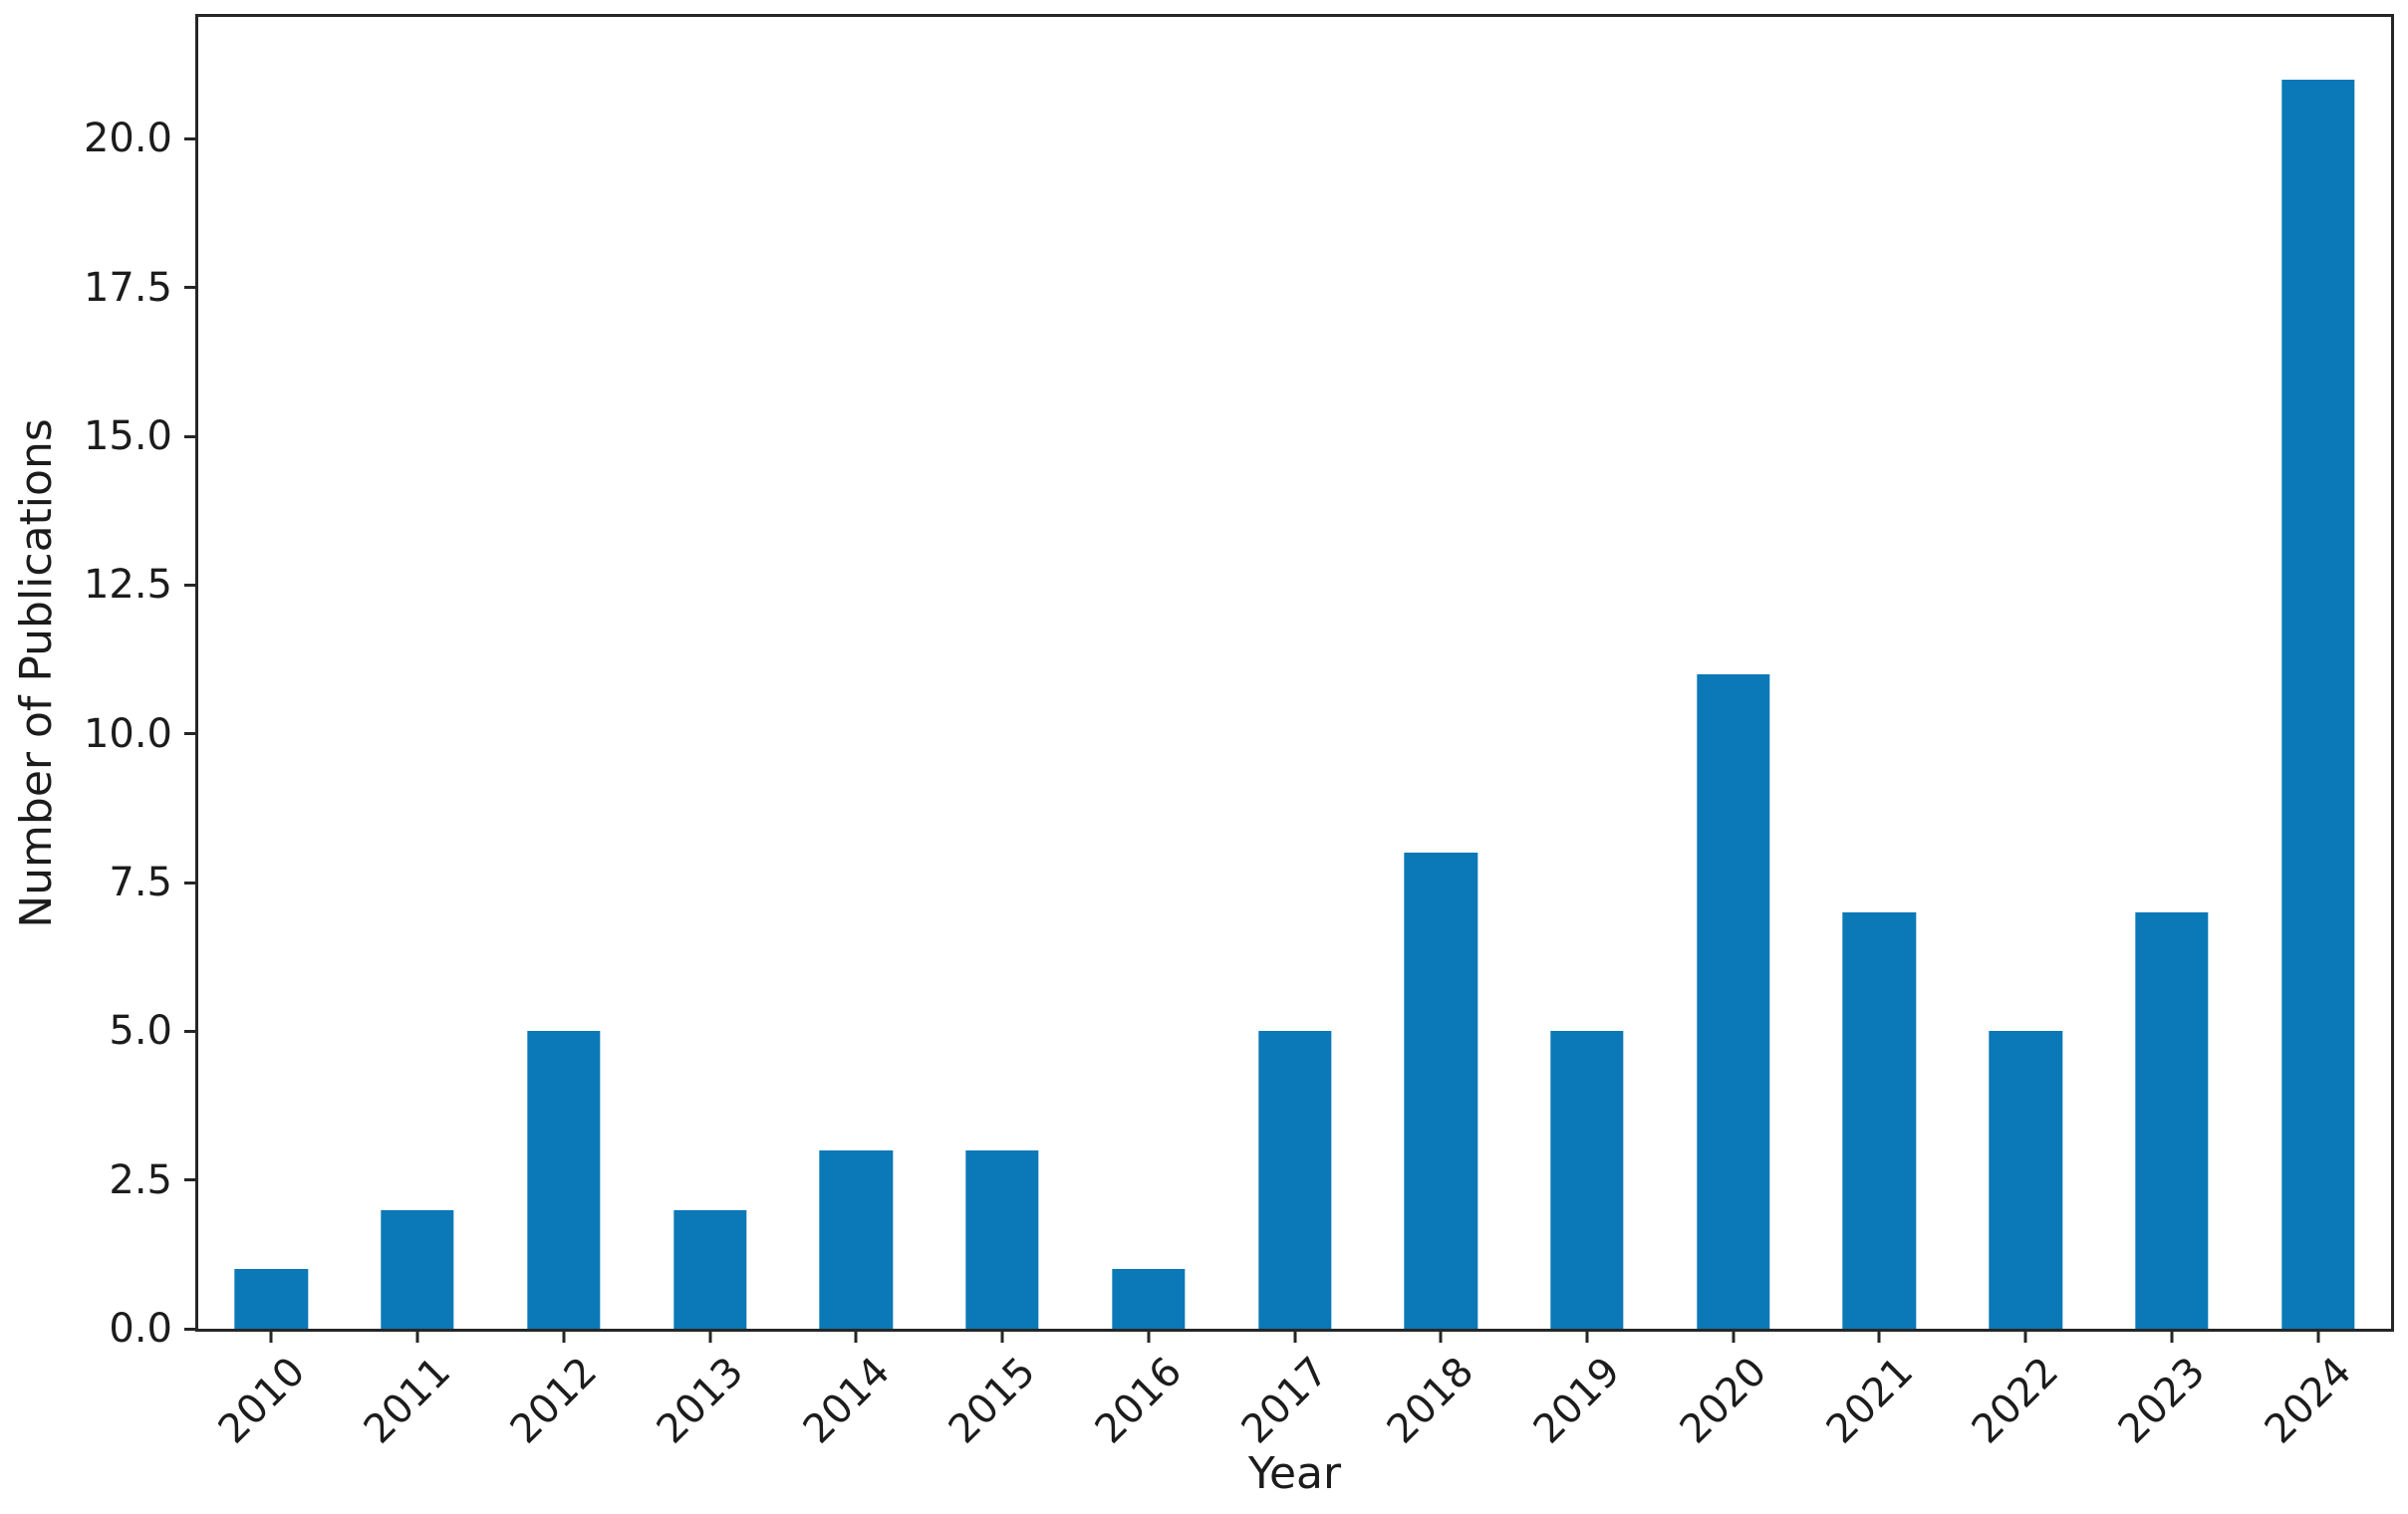 The image size is (2408, 1514). I want to click on bar-2018, so click(1441, 1091).